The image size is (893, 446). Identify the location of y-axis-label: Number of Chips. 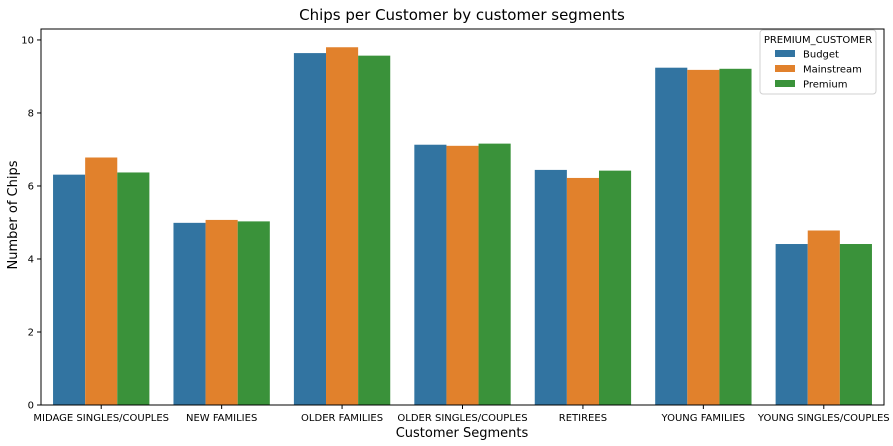
(13, 214).